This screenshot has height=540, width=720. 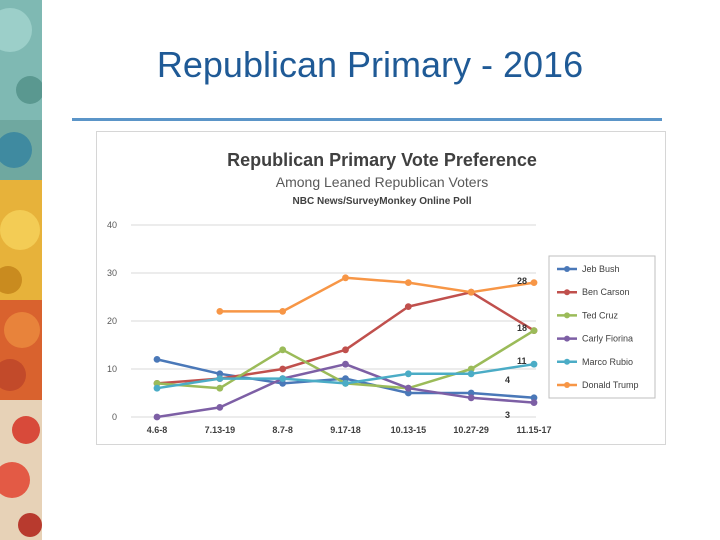 I want to click on x-tick-label: 10.13-15, so click(x=409, y=430).